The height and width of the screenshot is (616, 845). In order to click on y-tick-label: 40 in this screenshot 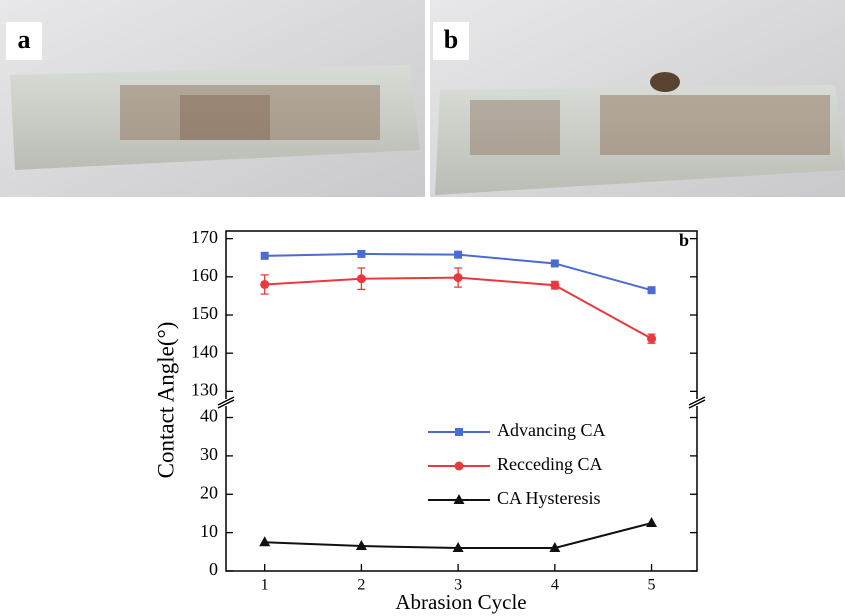, I will do `click(209, 416)`.